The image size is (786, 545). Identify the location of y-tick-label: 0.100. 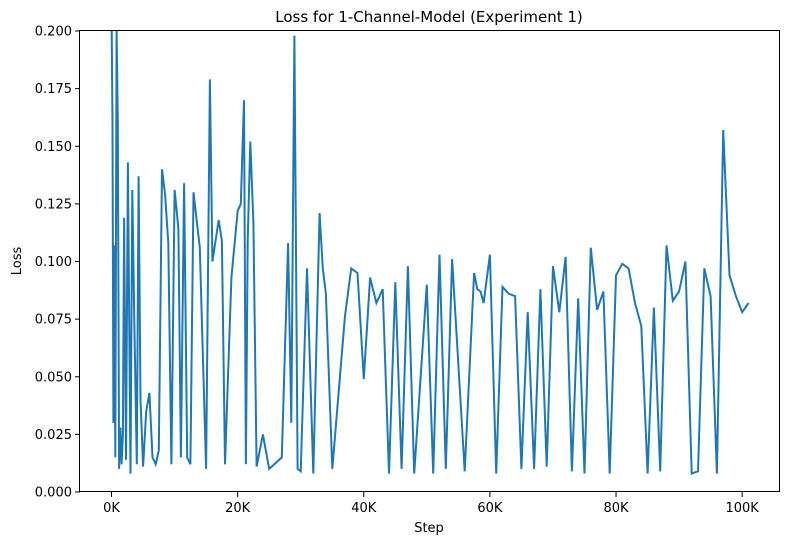
(53, 262).